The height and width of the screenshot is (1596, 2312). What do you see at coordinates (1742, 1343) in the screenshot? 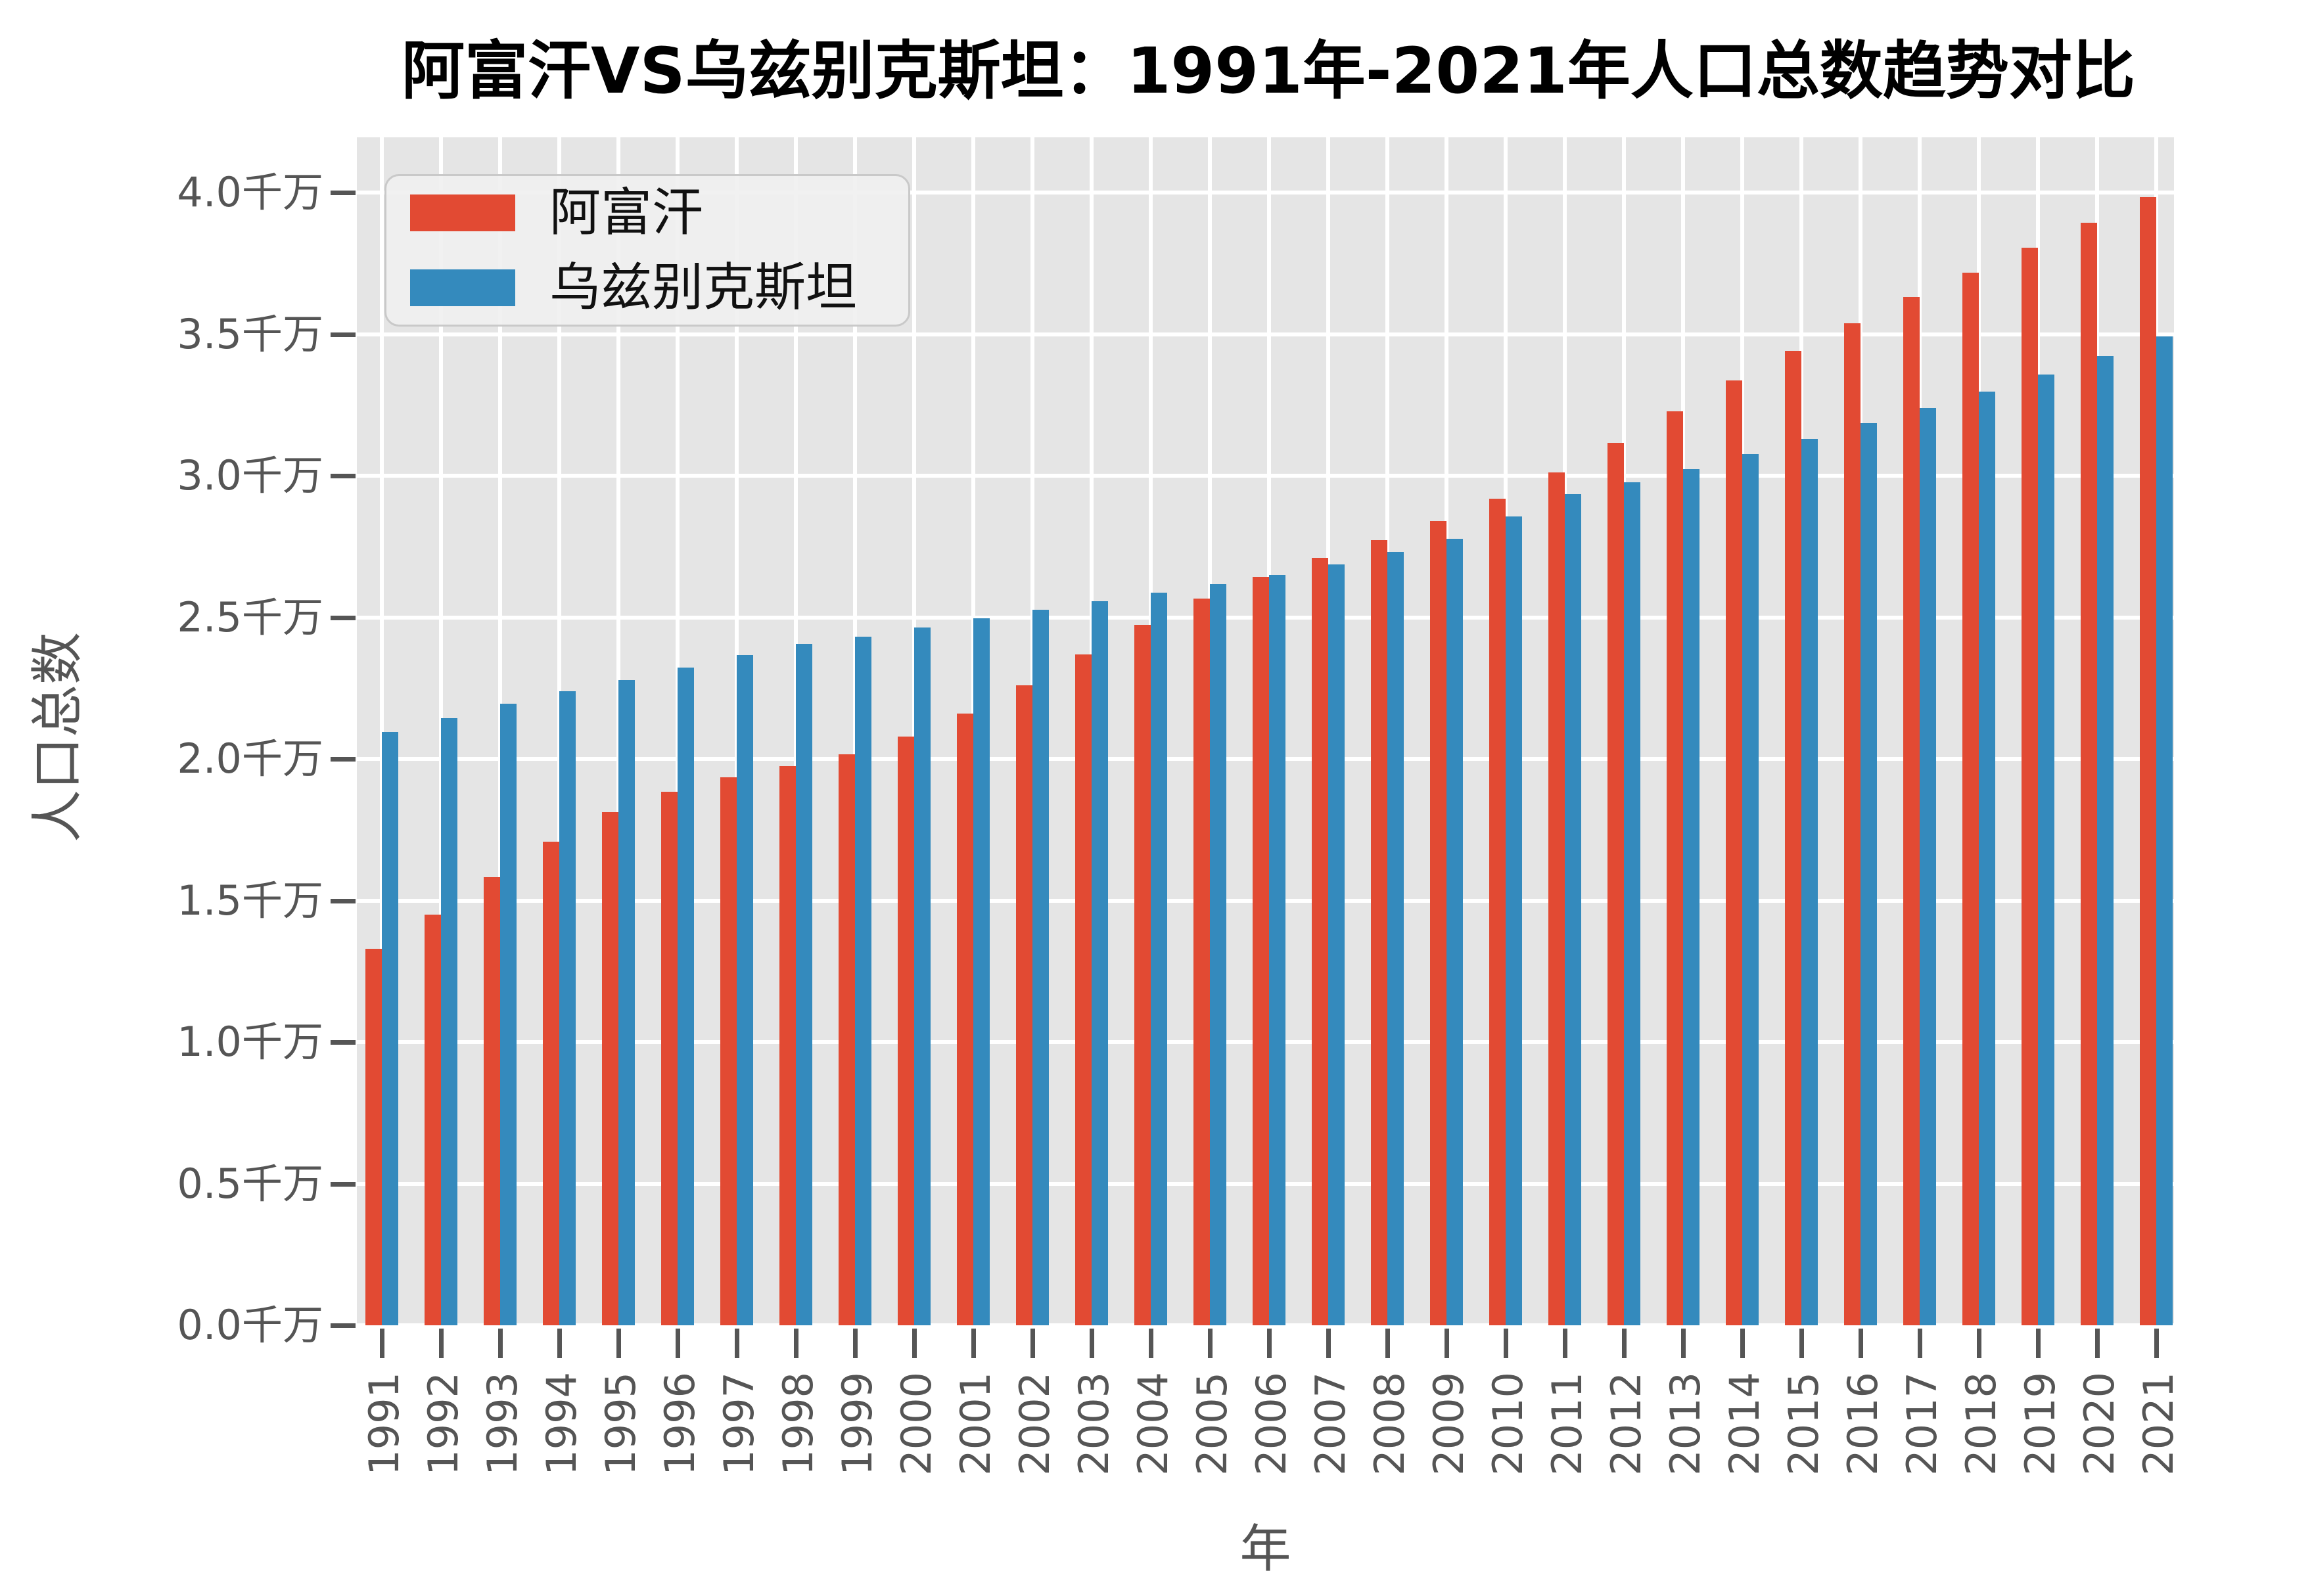
I see `x-tick-mark-2014` at bounding box center [1742, 1343].